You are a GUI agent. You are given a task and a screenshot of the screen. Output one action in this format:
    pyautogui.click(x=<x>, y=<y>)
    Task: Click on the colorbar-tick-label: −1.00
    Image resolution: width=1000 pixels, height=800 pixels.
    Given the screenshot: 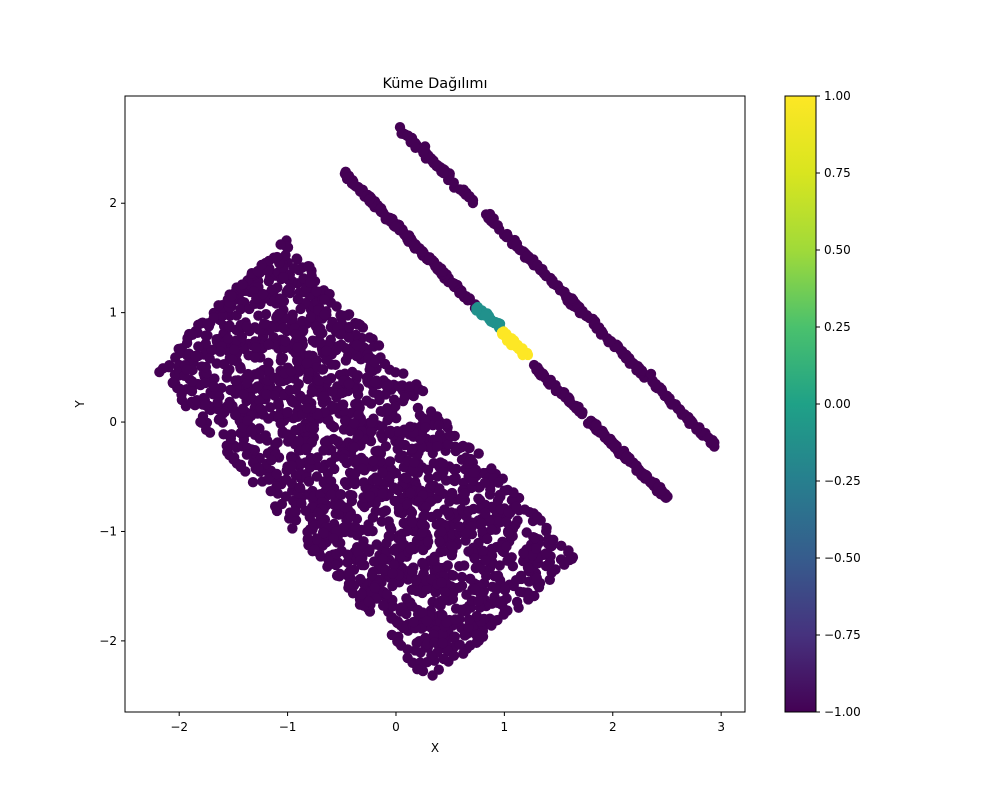 What is the action you would take?
    pyautogui.click(x=842, y=712)
    